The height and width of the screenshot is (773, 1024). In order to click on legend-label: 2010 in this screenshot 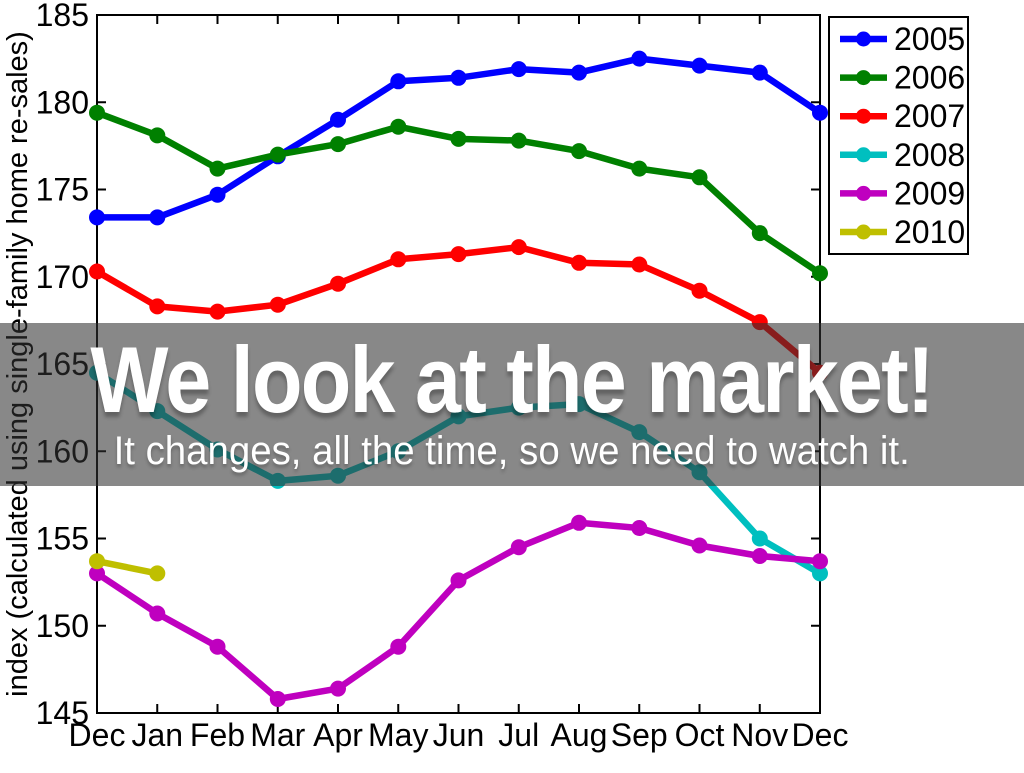, I will do `click(929, 232)`.